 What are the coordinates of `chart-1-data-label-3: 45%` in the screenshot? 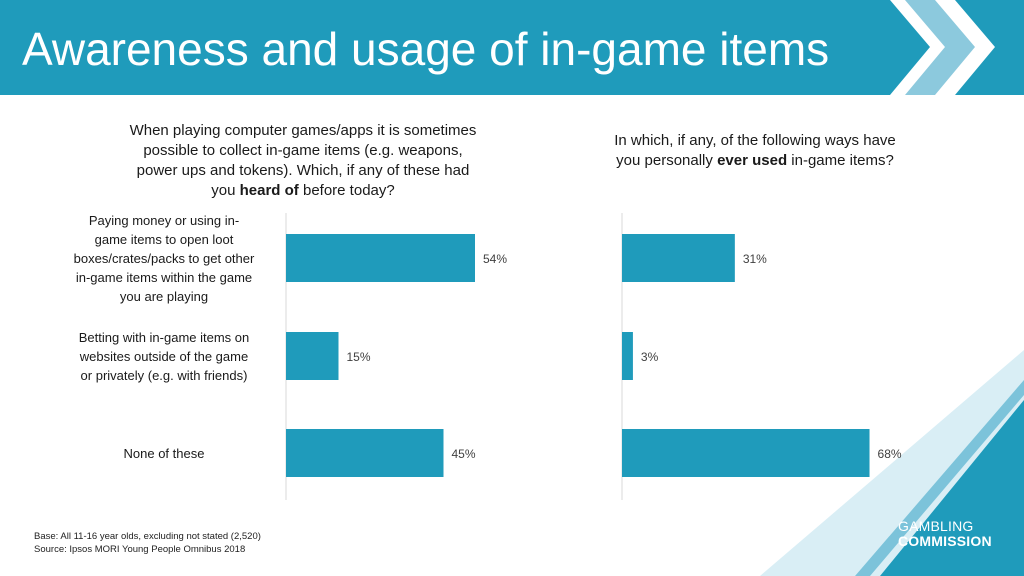 It's located at (464, 454).